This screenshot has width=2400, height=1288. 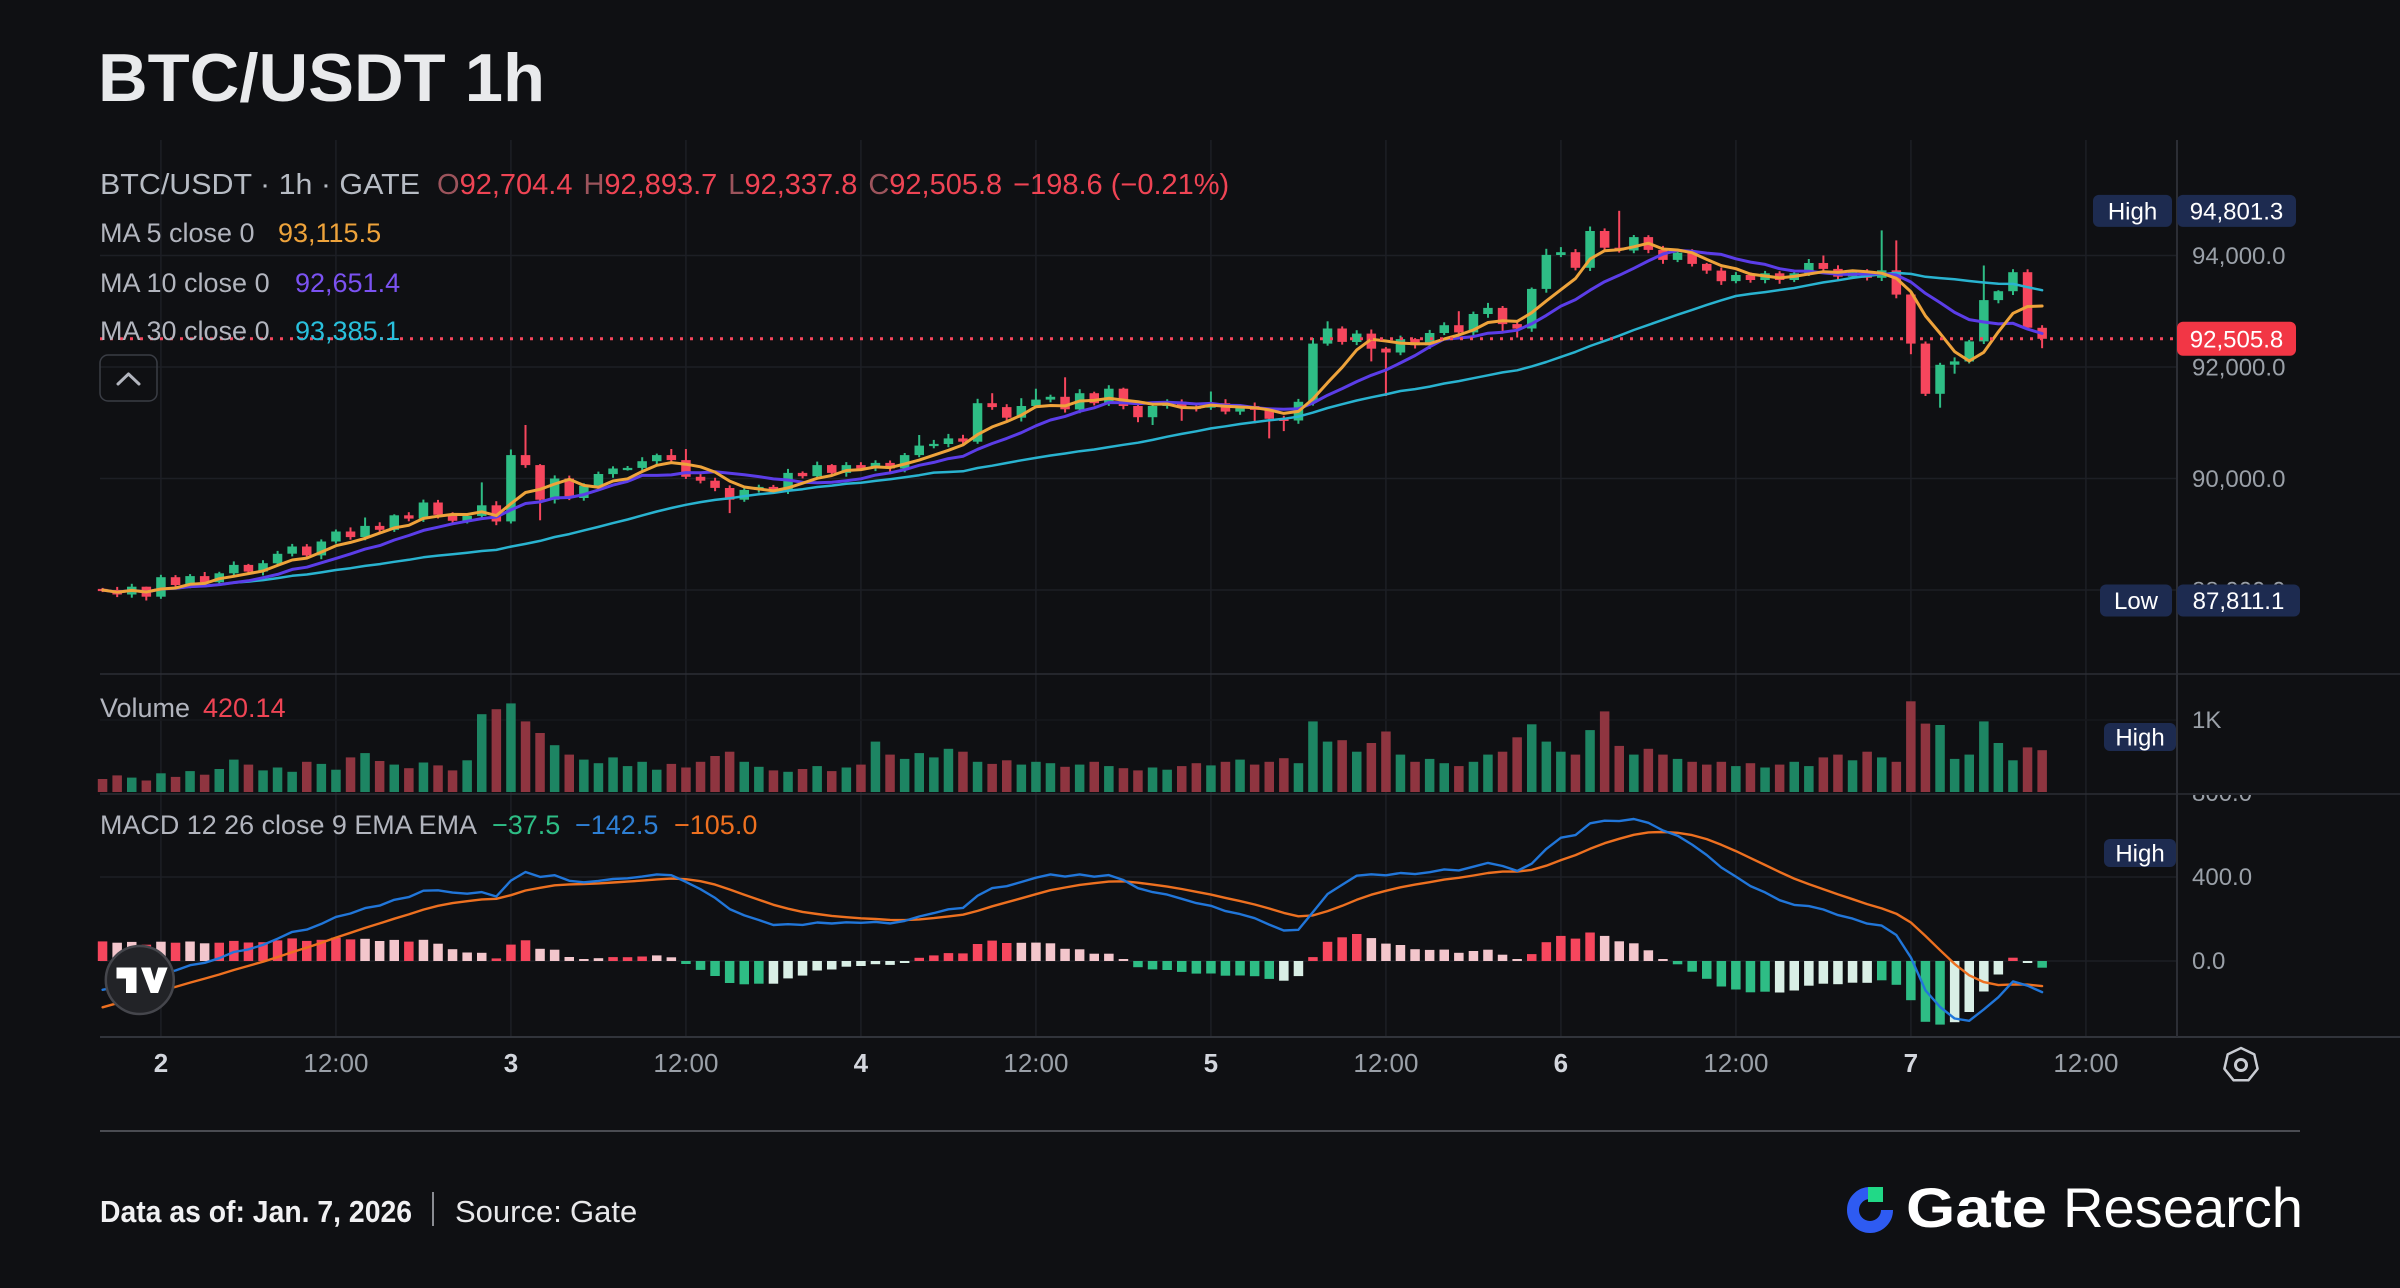 I want to click on svg-text: 7, so click(x=1911, y=1063).